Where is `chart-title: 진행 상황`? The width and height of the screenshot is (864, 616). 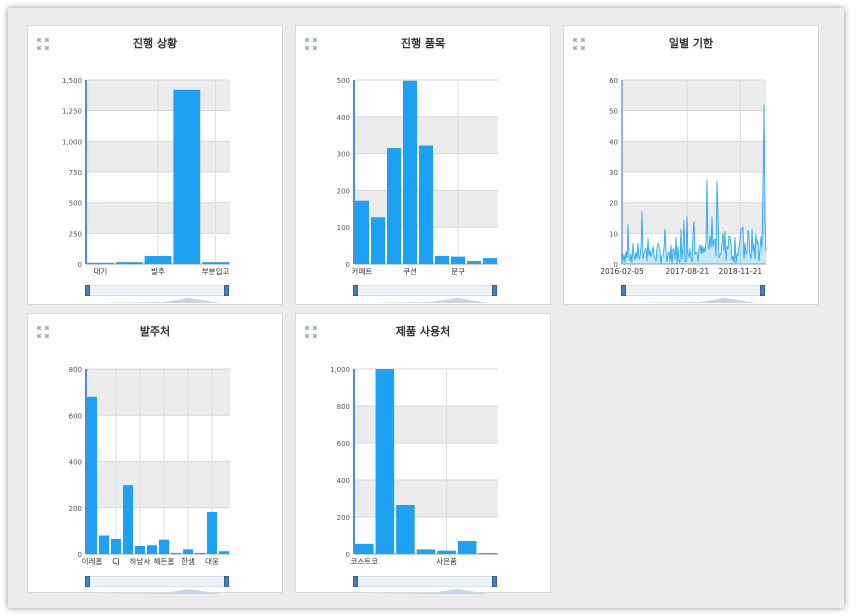
chart-title: 진행 상황 is located at coordinates (155, 43).